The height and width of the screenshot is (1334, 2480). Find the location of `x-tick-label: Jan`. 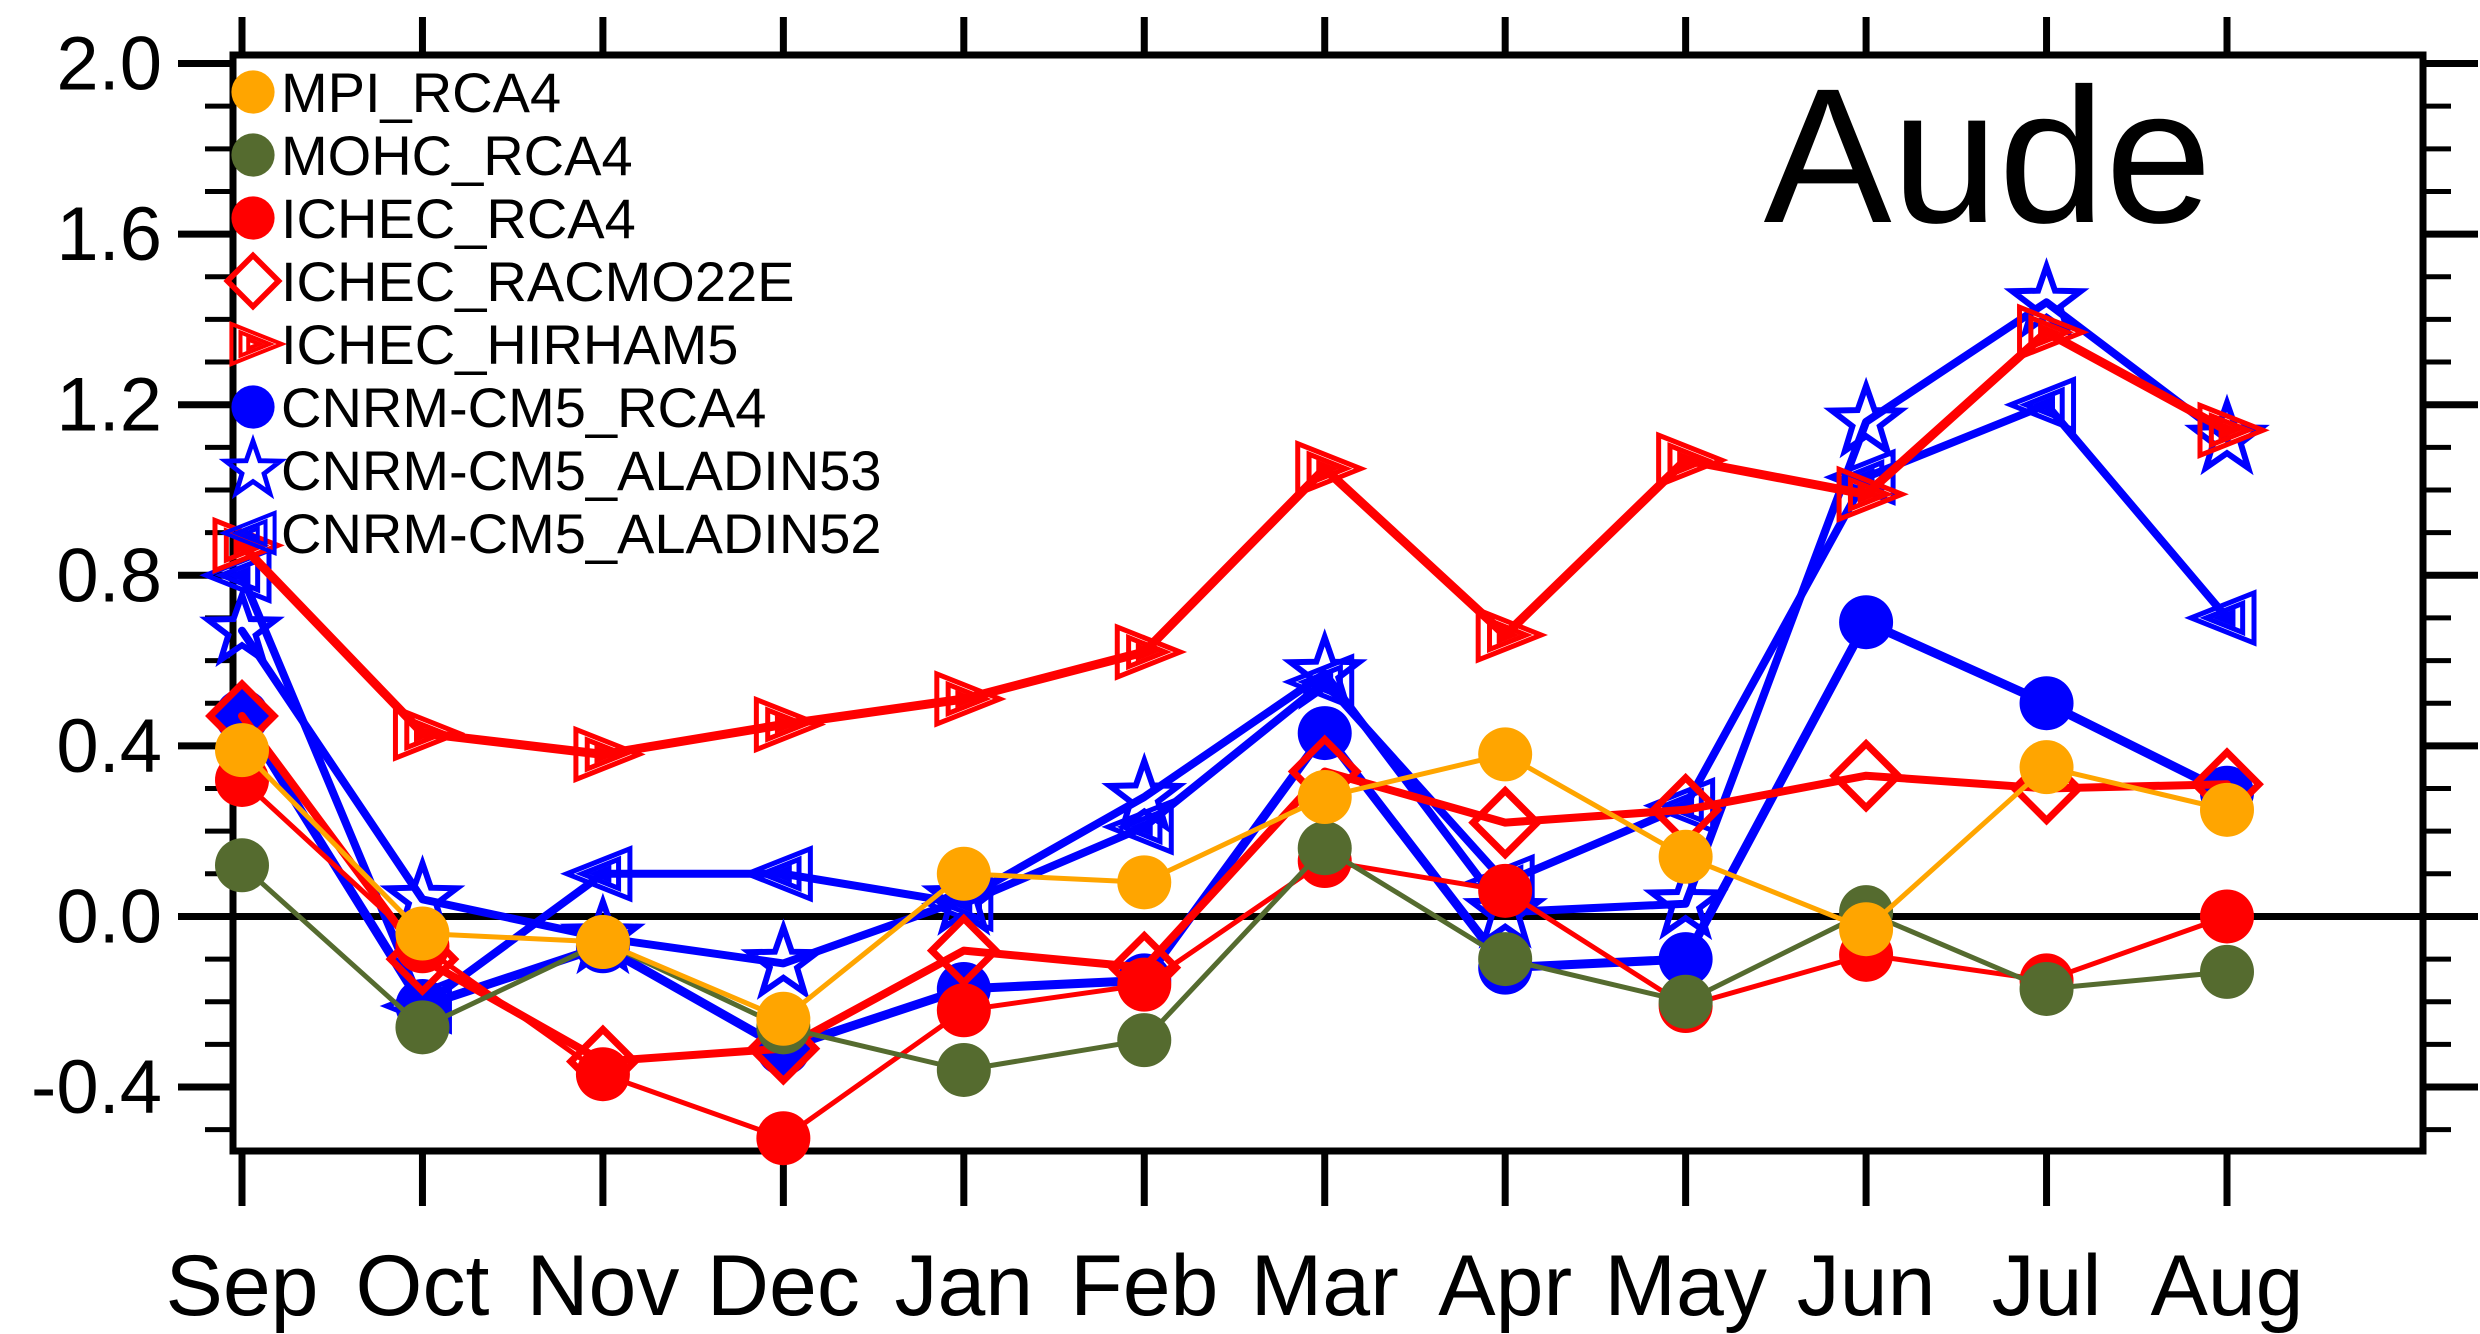

x-tick-label: Jan is located at coordinates (963, 1286).